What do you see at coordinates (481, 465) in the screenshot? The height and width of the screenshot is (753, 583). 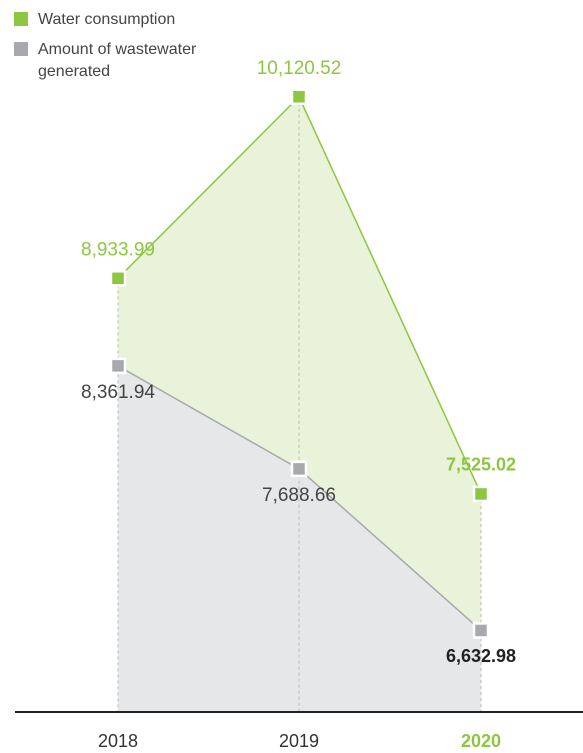 I see `data-label: 7,525.02` at bounding box center [481, 465].